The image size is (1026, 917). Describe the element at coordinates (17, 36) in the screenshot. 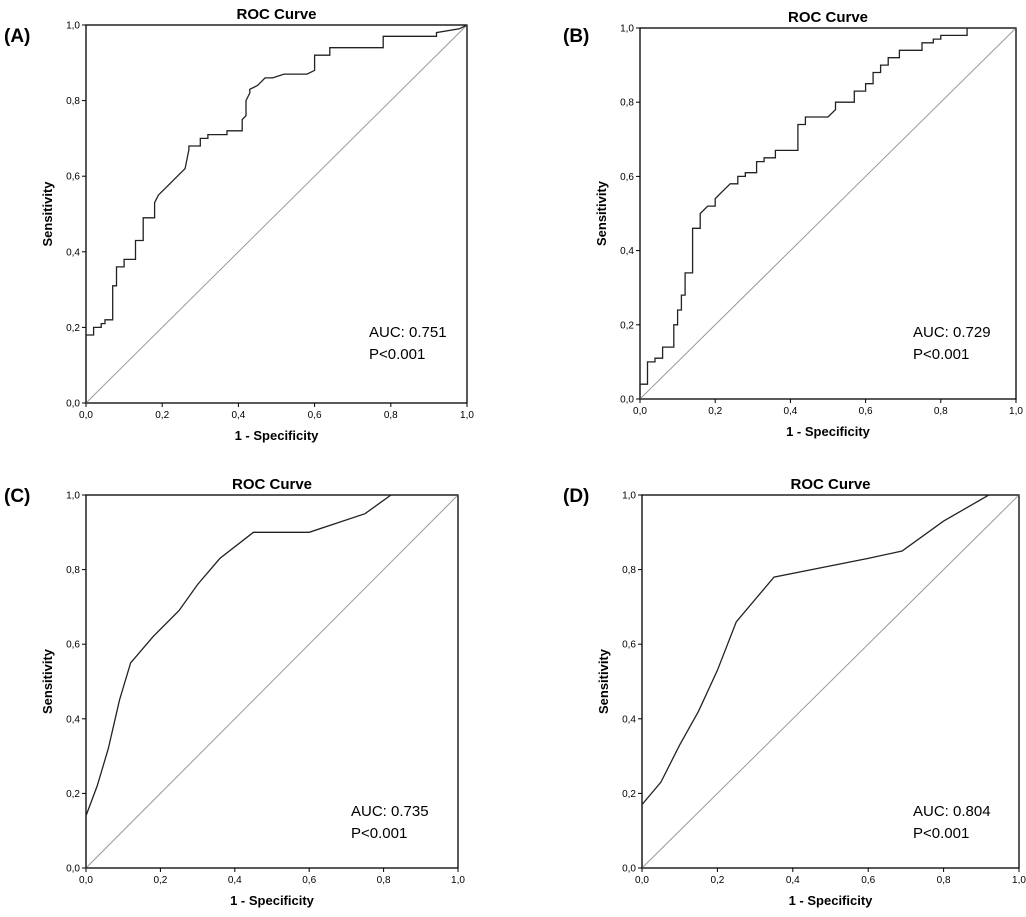

I see `panel-letter: (A)` at that location.